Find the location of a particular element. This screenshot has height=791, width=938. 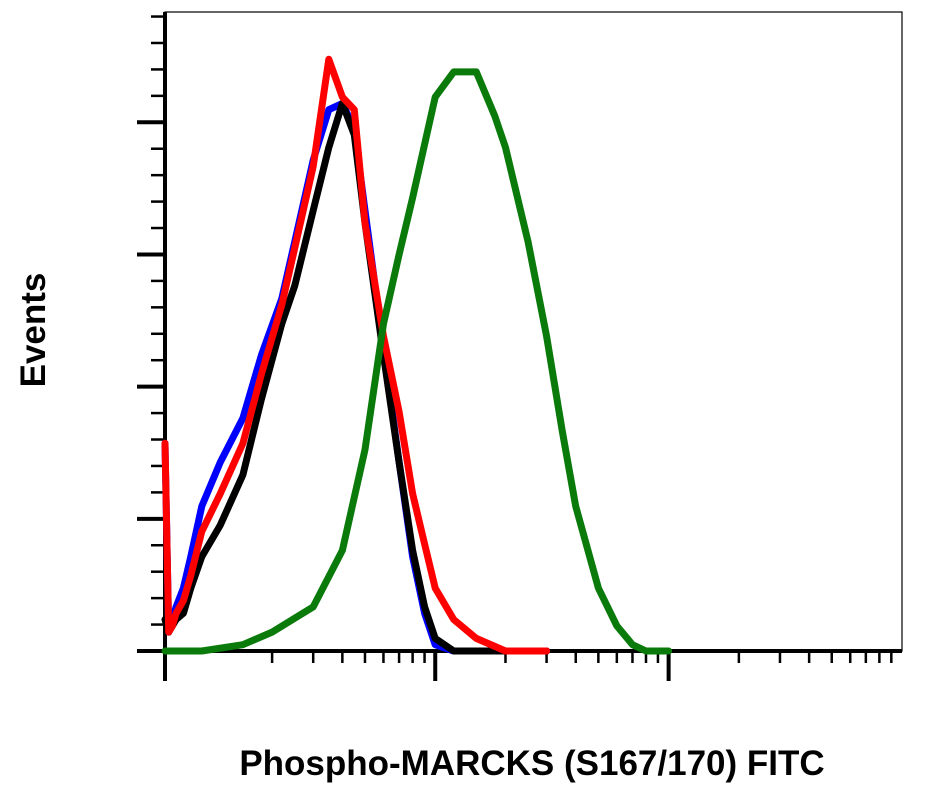

y-axis-label: Events is located at coordinates (33, 330).